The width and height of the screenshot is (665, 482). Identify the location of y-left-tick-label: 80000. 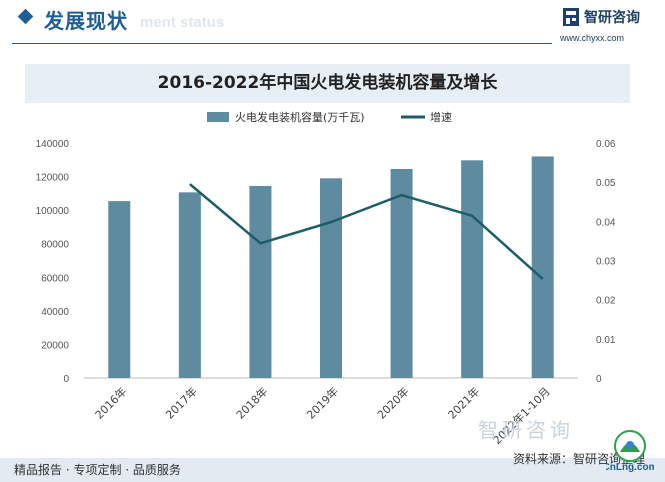
(55, 245).